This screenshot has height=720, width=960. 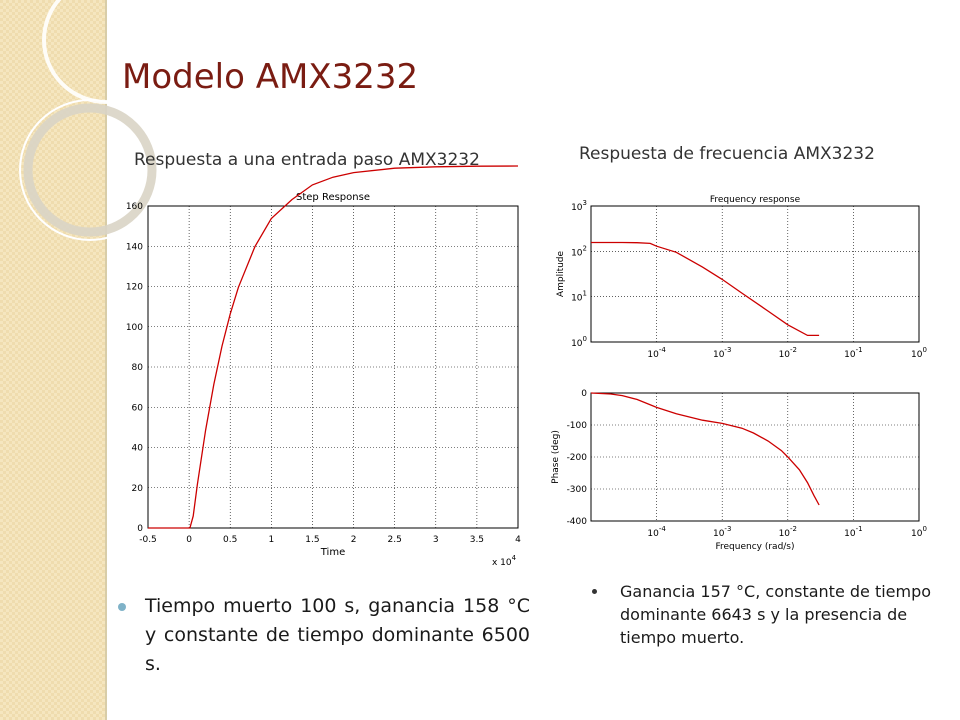 What do you see at coordinates (148, 540) in the screenshot?
I see `x-tick-label: -0.5` at bounding box center [148, 540].